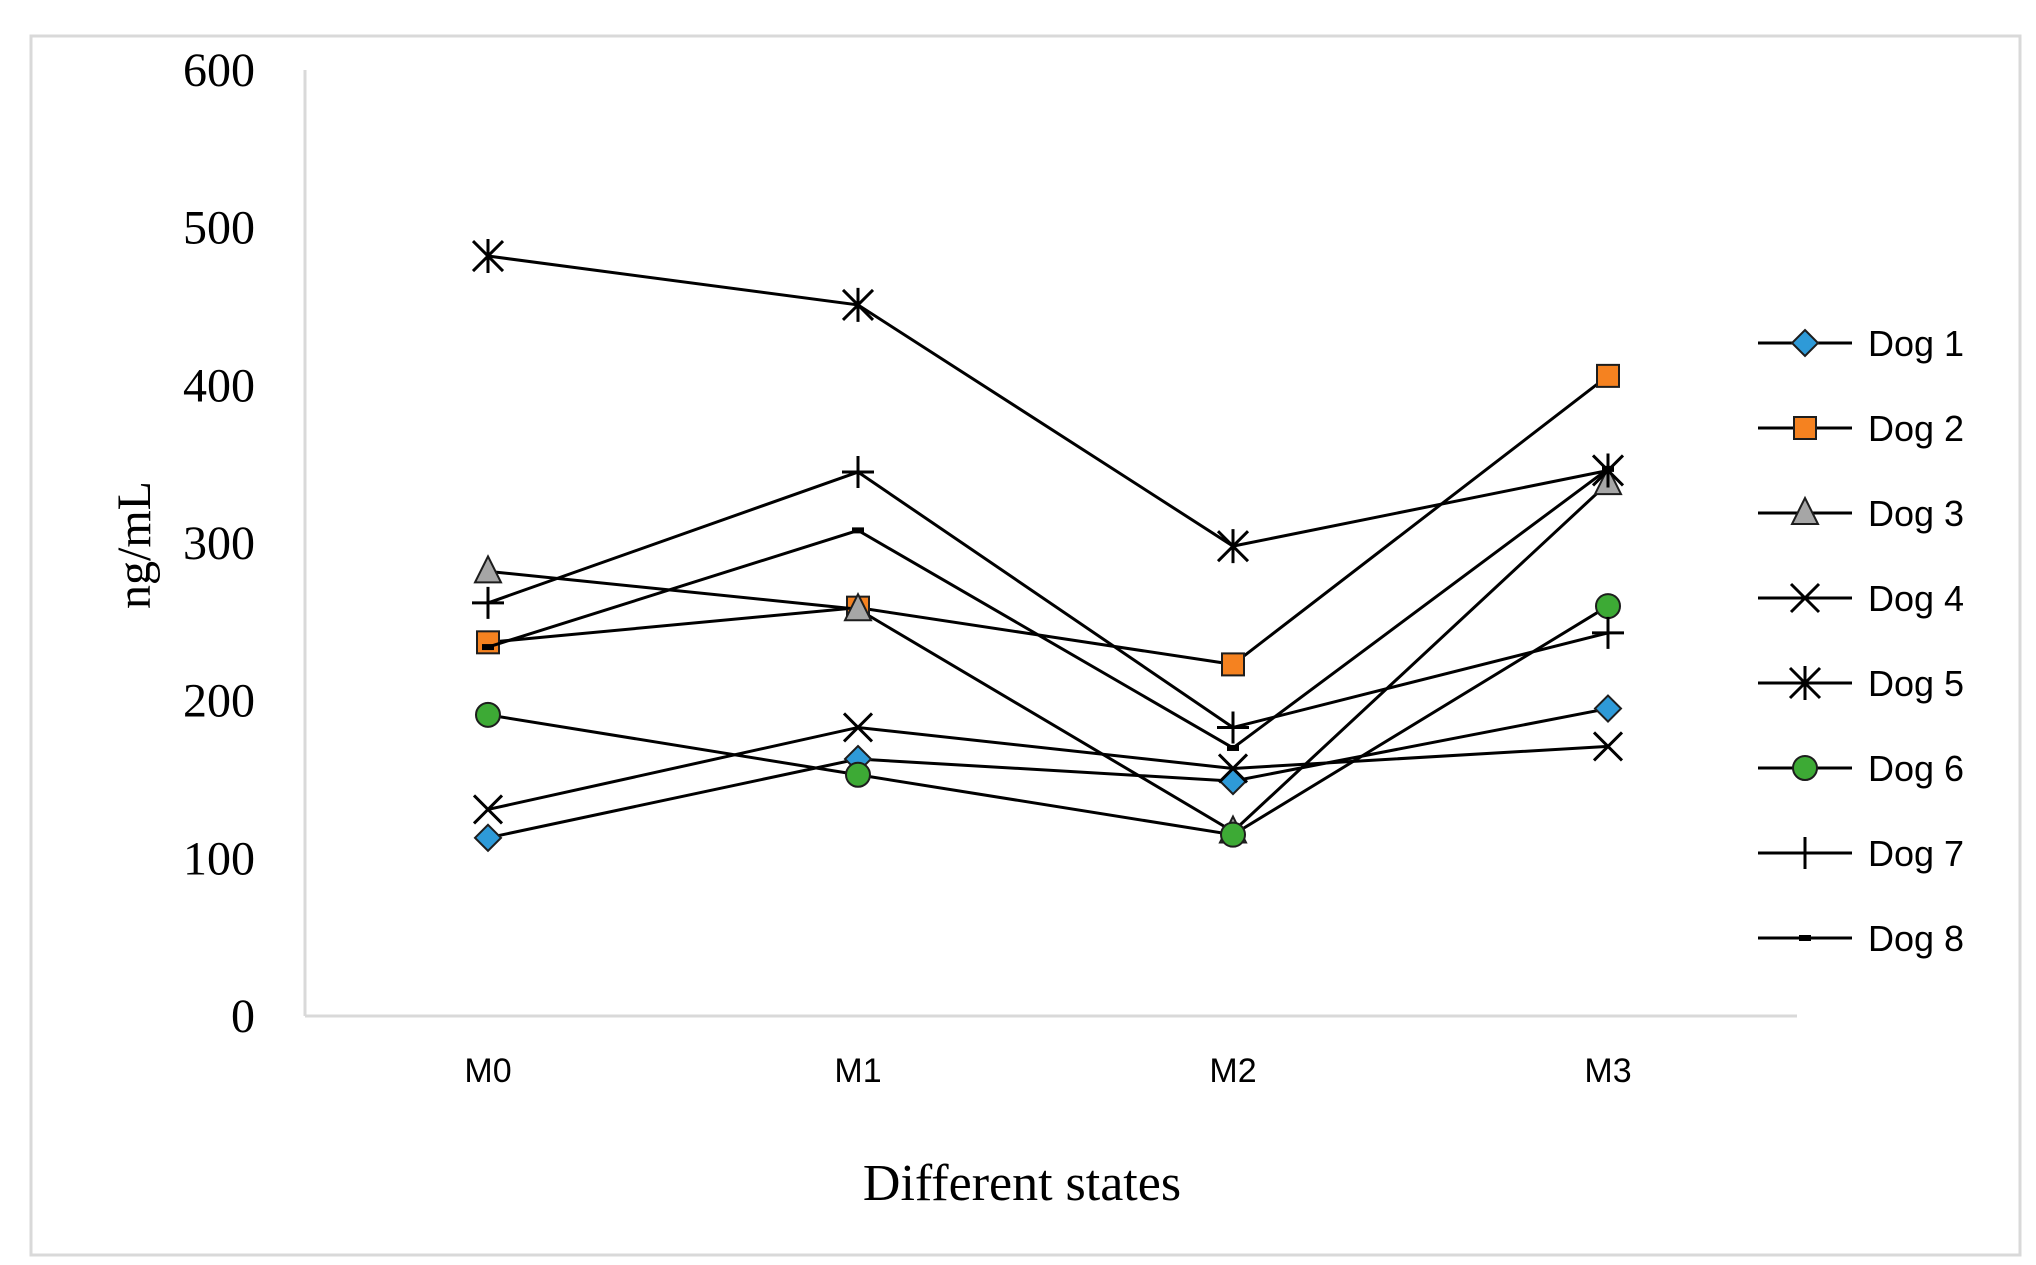 The height and width of the screenshot is (1265, 2036). Describe the element at coordinates (1232, 1071) in the screenshot. I see `x-tick-label: M2` at that location.